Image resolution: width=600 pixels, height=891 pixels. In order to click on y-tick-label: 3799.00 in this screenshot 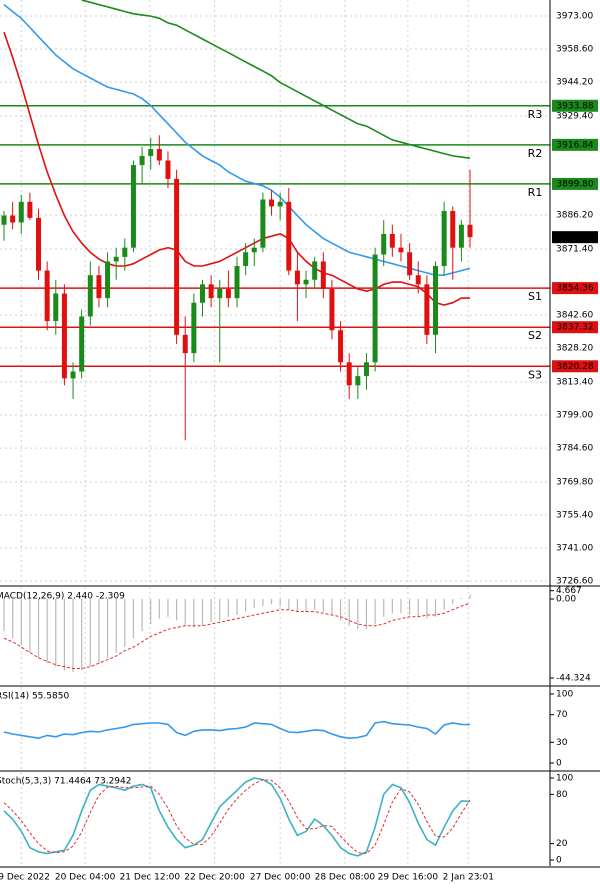, I will do `click(574, 416)`.